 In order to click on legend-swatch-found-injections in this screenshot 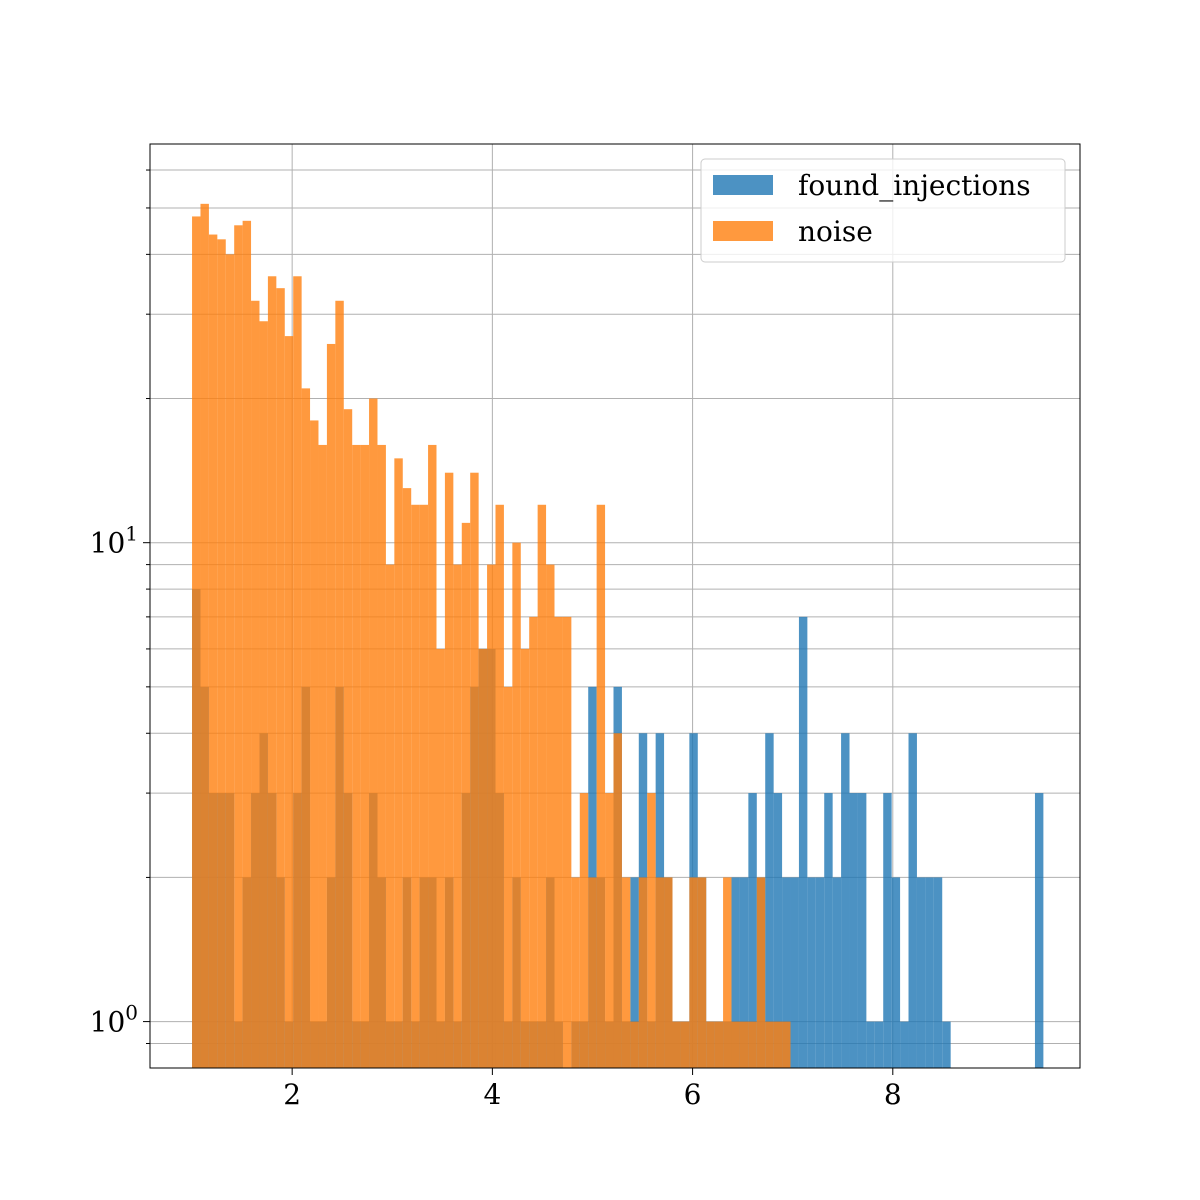, I will do `click(743, 185)`.